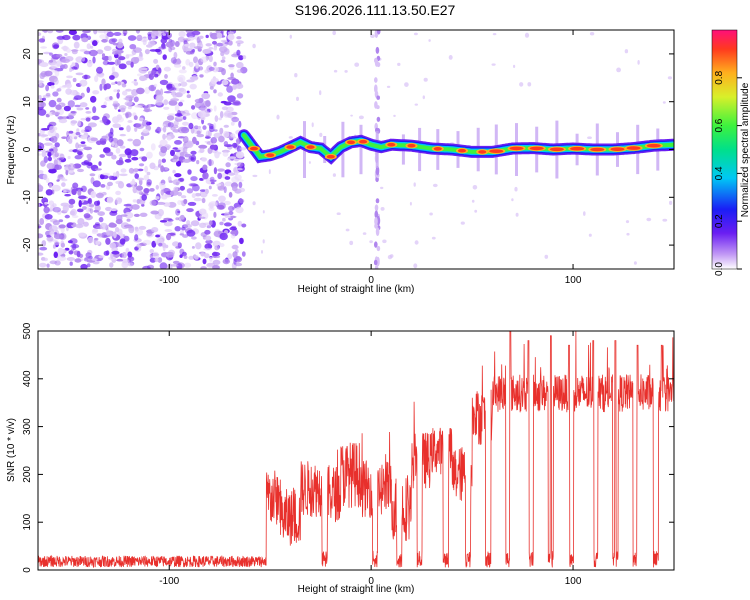 The image size is (750, 600). I want to click on hot-spot-core, so click(462, 150).